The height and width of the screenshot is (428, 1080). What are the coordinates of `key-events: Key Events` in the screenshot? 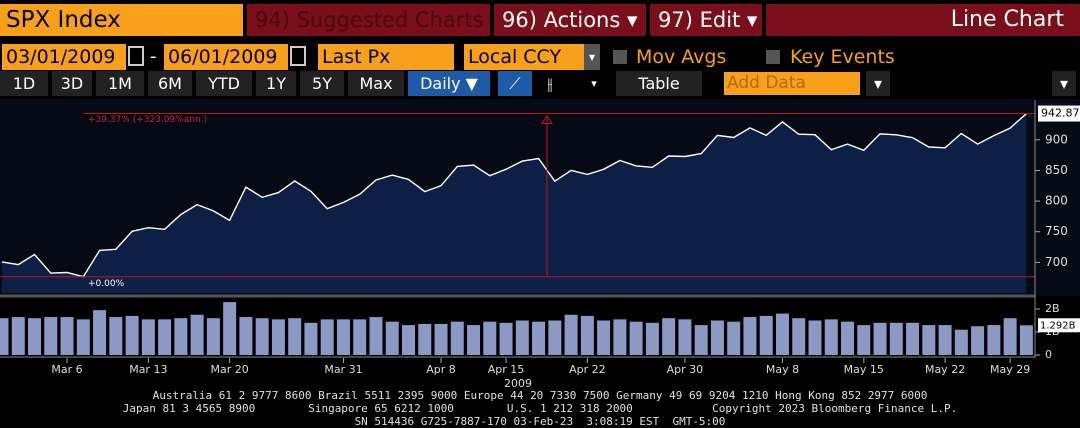 It's located at (842, 57).